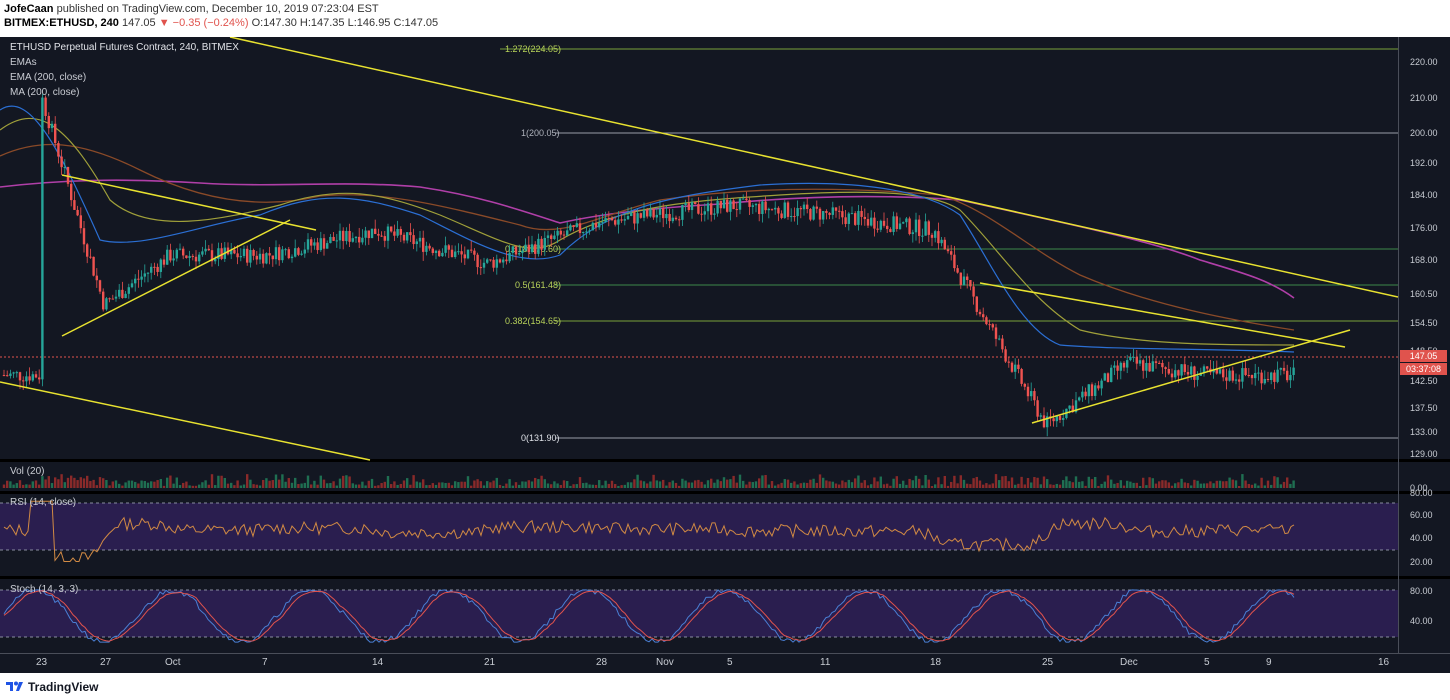 This screenshot has width=1450, height=700. Describe the element at coordinates (48, 77) in the screenshot. I see `legend-ema200: EMA (200, close)` at that location.